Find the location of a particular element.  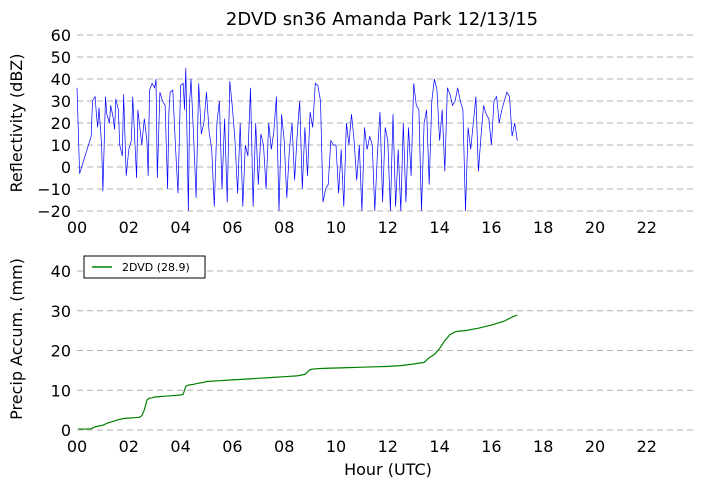

y-tick-label: −10 is located at coordinates (54, 189).